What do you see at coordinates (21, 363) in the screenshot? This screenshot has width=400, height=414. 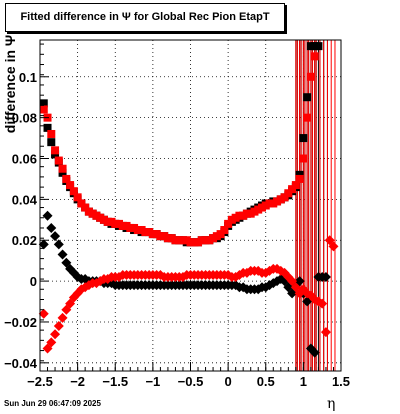 I see `y-tick-label: −0.04` at bounding box center [21, 363].